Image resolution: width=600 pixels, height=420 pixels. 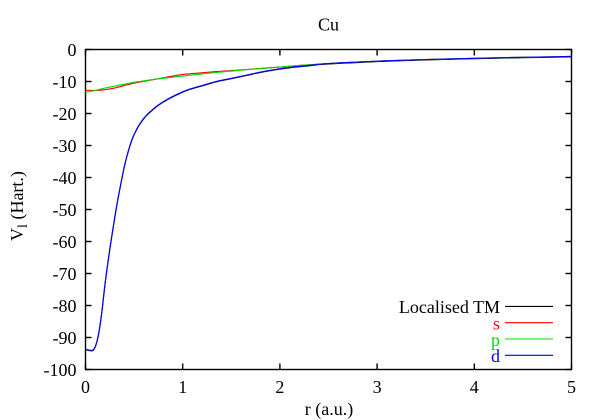 What do you see at coordinates (65, 178) in the screenshot?
I see `svg-text: -40` at bounding box center [65, 178].